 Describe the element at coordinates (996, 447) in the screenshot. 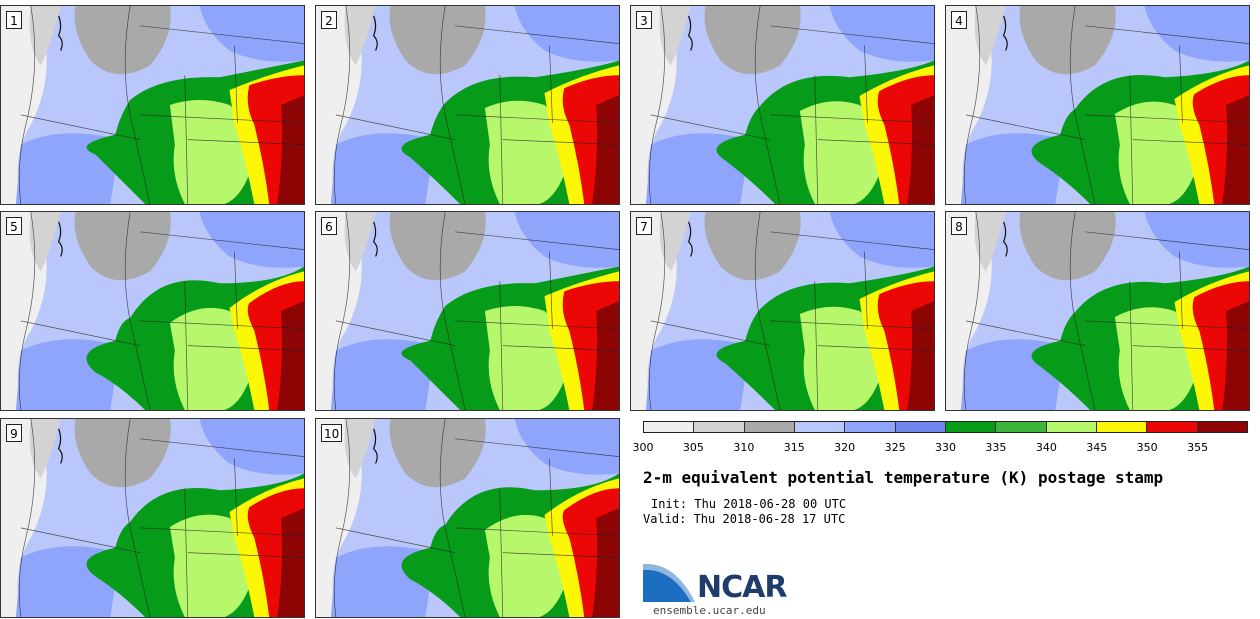

I see `colorbar-tick-label: 335` at that location.